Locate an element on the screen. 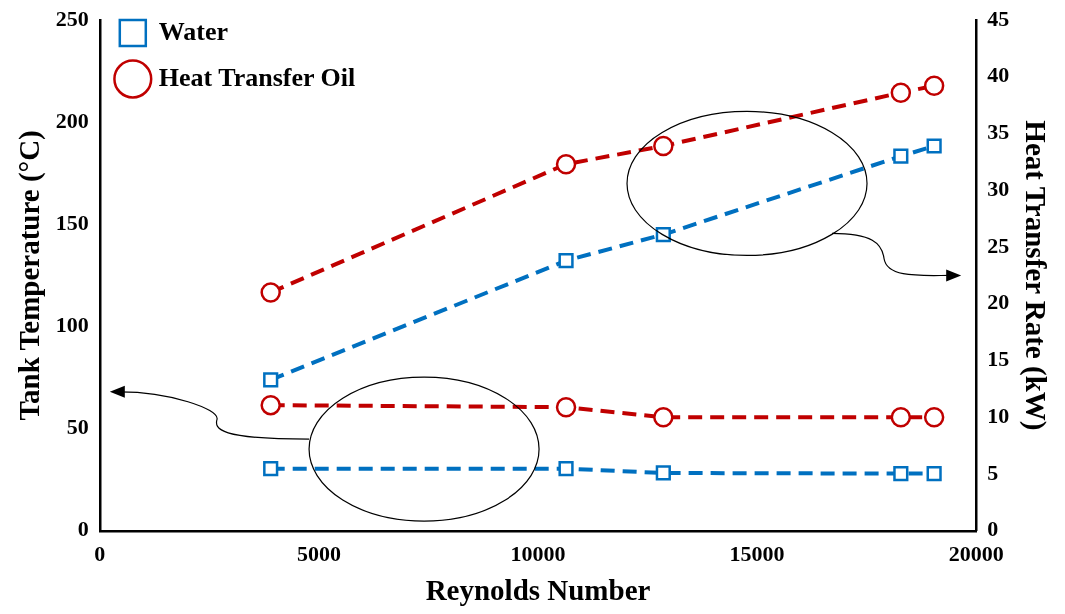 The height and width of the screenshot is (614, 1065). y2-tick-label: 10 is located at coordinates (998, 415).